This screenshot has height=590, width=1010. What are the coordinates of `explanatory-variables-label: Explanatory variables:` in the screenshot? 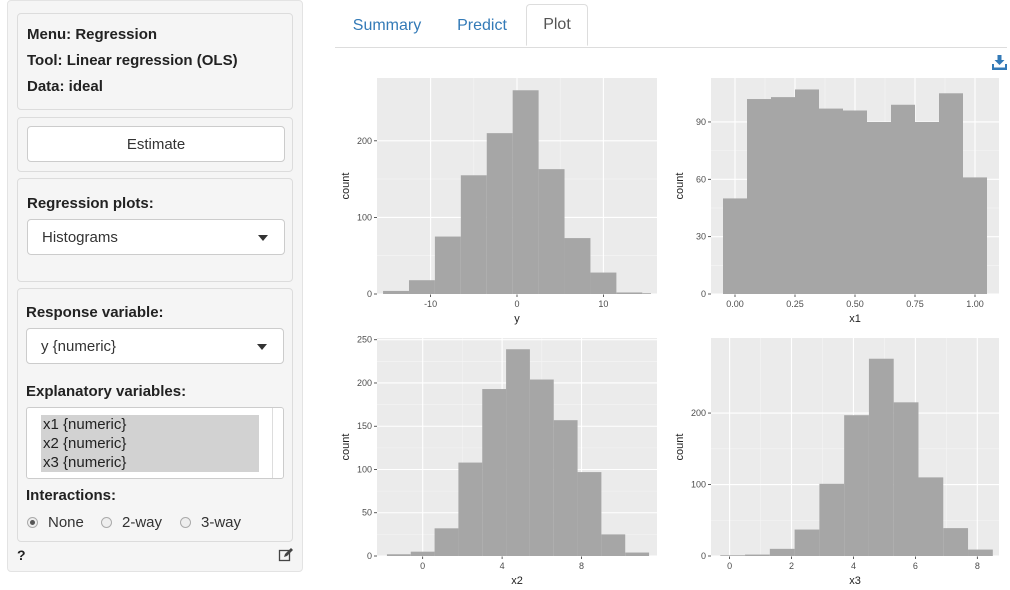 It's located at (106, 391).